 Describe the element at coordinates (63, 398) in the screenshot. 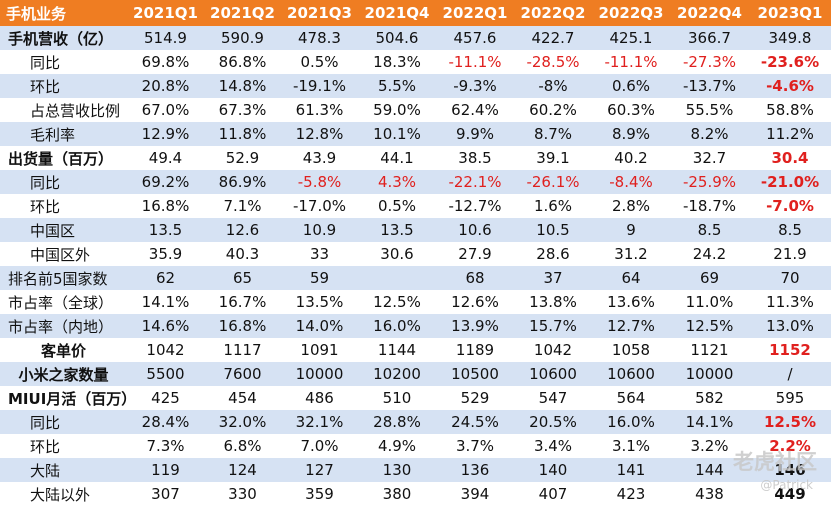

I see `row-label: MIUI月活（百万）` at that location.